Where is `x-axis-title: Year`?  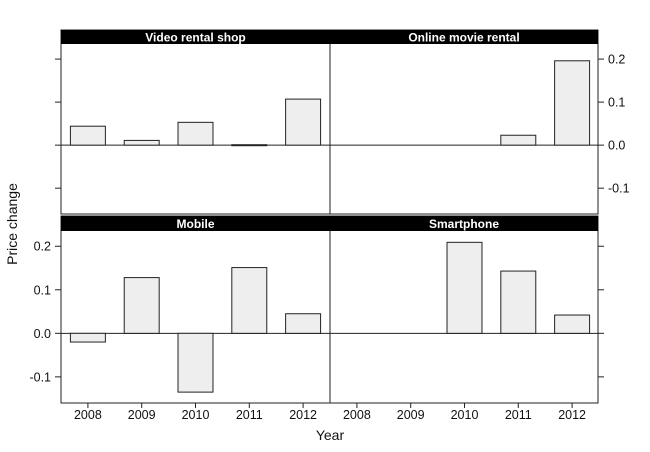
x-axis-title: Year is located at coordinates (330, 435).